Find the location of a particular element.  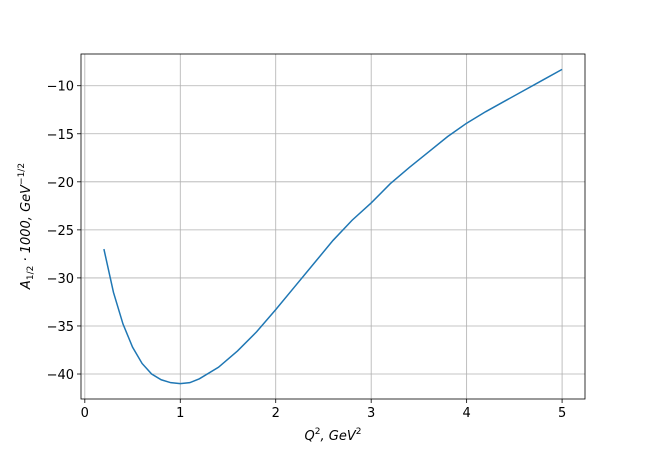

x-axis-label: Q2, GeV2 is located at coordinates (333, 435).